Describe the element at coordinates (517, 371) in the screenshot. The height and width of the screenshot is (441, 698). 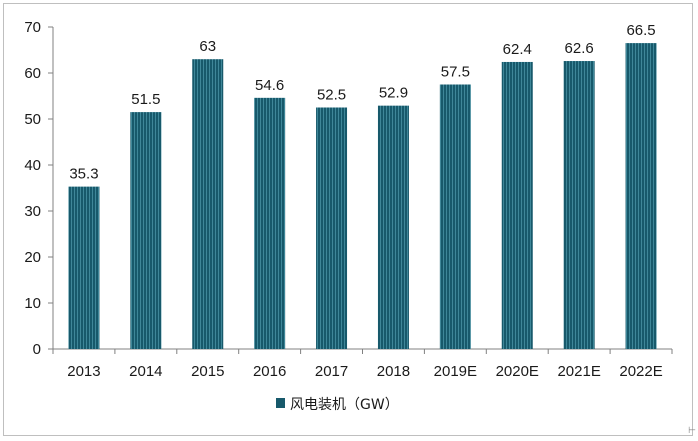
I see `x-tick-label: 2020E` at that location.